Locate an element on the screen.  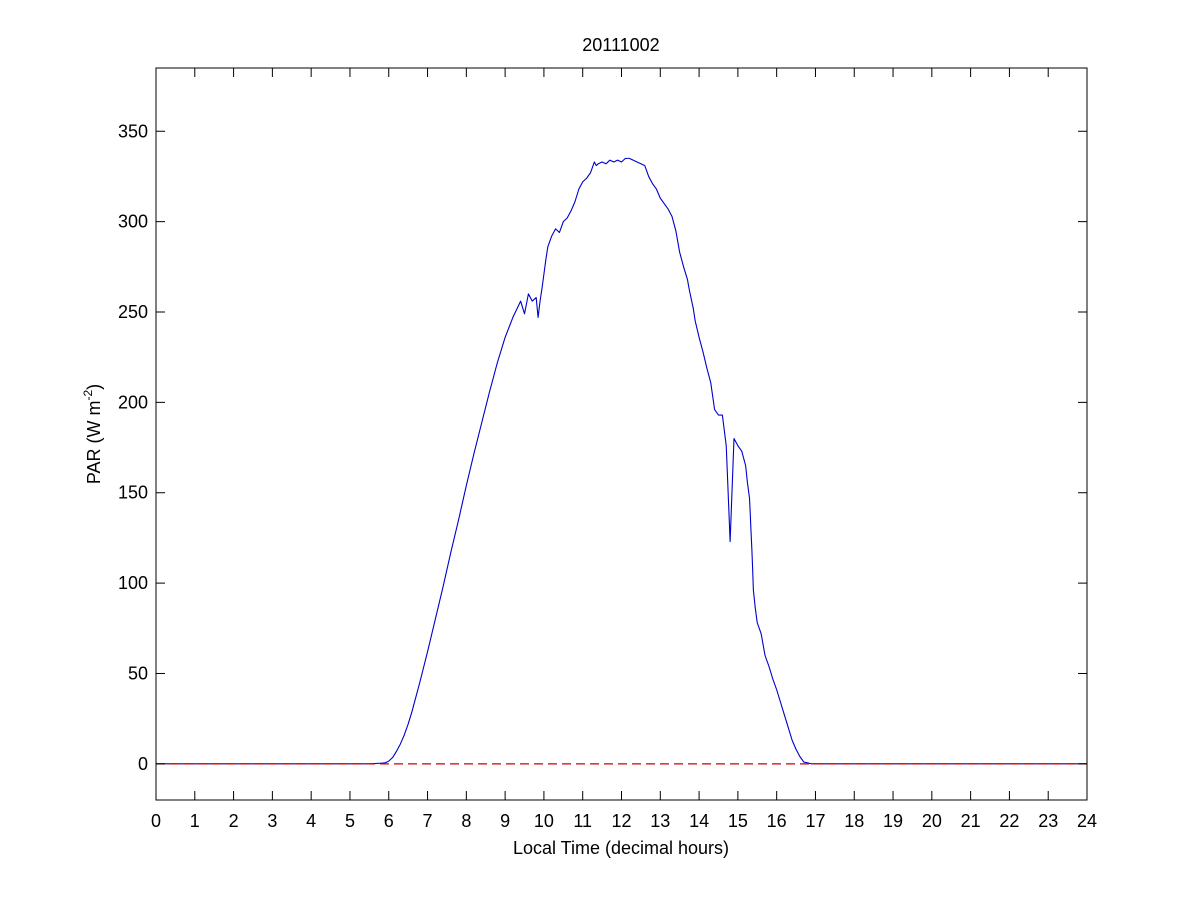
x-tick-label: 22 is located at coordinates (1009, 821).